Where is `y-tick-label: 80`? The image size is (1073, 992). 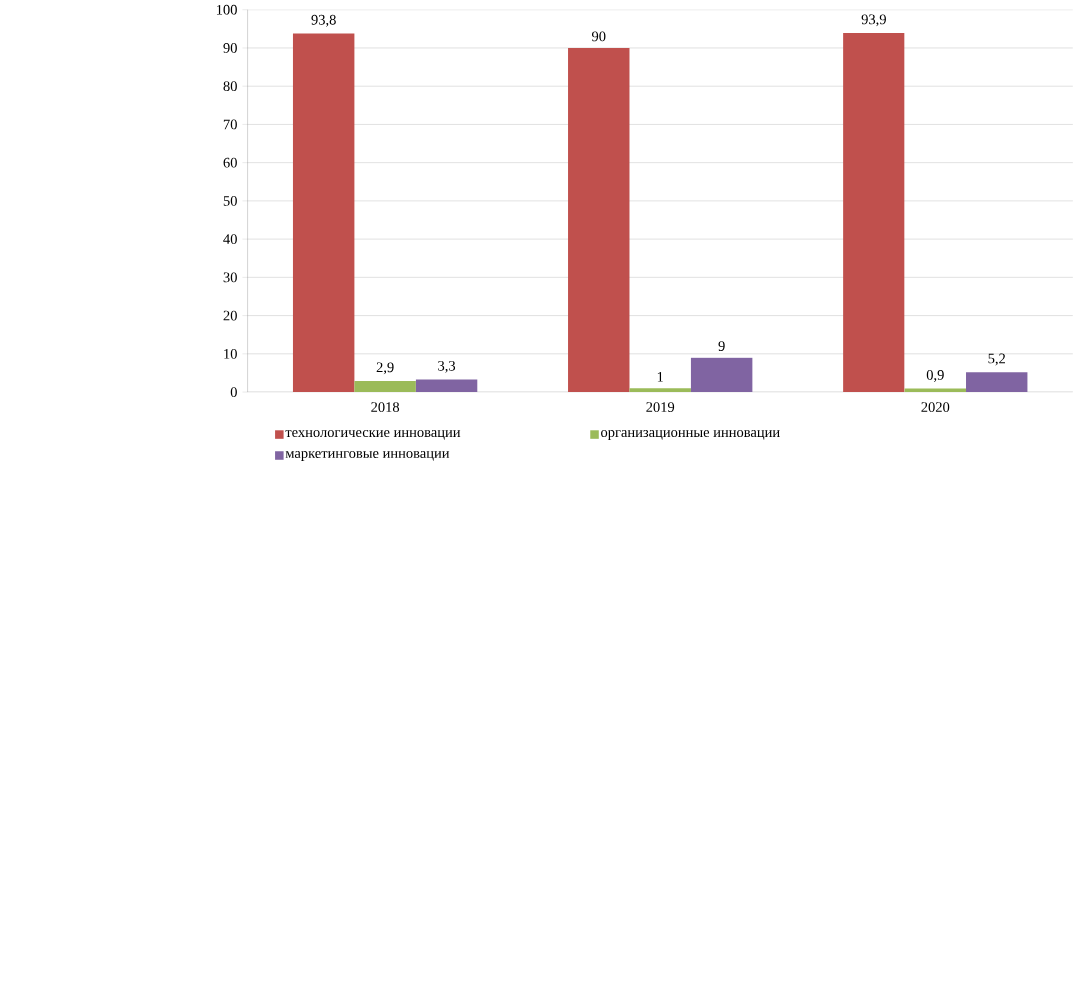
y-tick-label: 80 is located at coordinates (230, 86).